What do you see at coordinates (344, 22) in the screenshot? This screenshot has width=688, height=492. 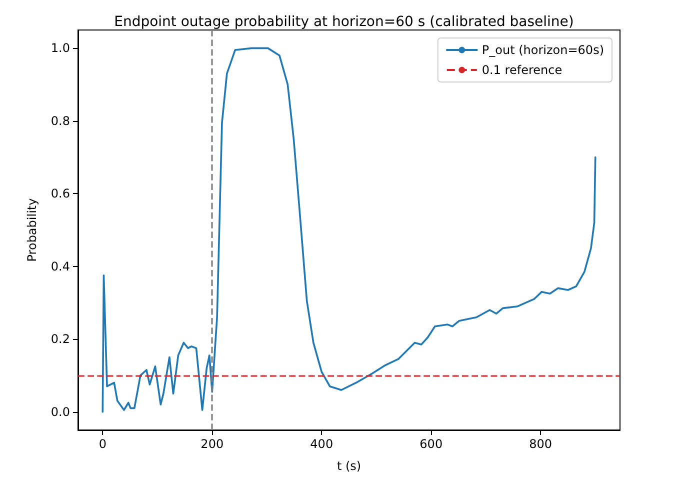 I see `chart-title: Endpoint outage probability at horizon=60 s (calibrated baseline)` at bounding box center [344, 22].